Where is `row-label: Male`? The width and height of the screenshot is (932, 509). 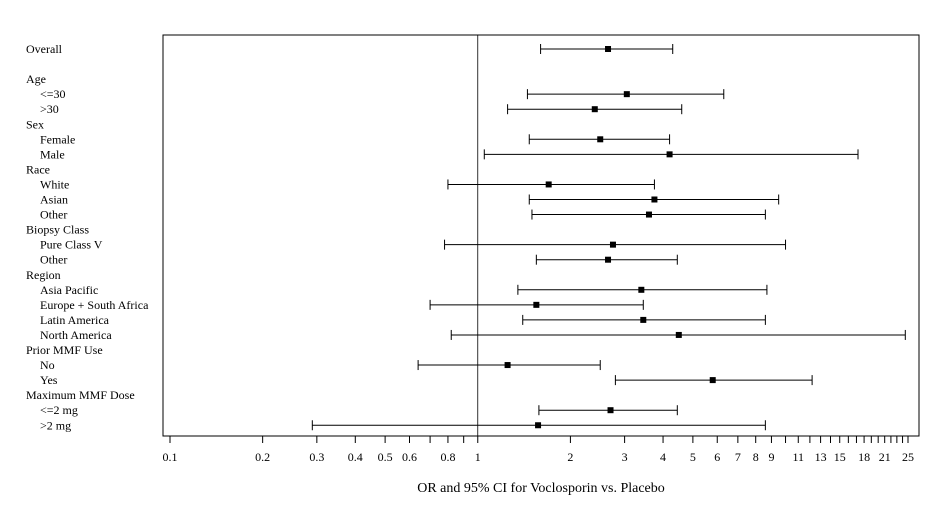 row-label: Male is located at coordinates (52, 154).